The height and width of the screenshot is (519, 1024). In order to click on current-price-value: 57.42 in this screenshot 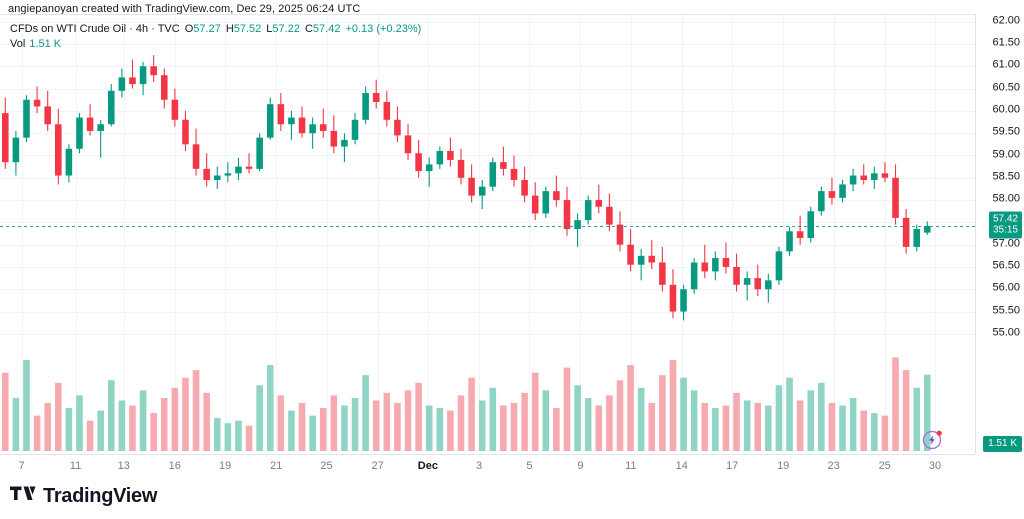, I will do `click(1005, 219)`.